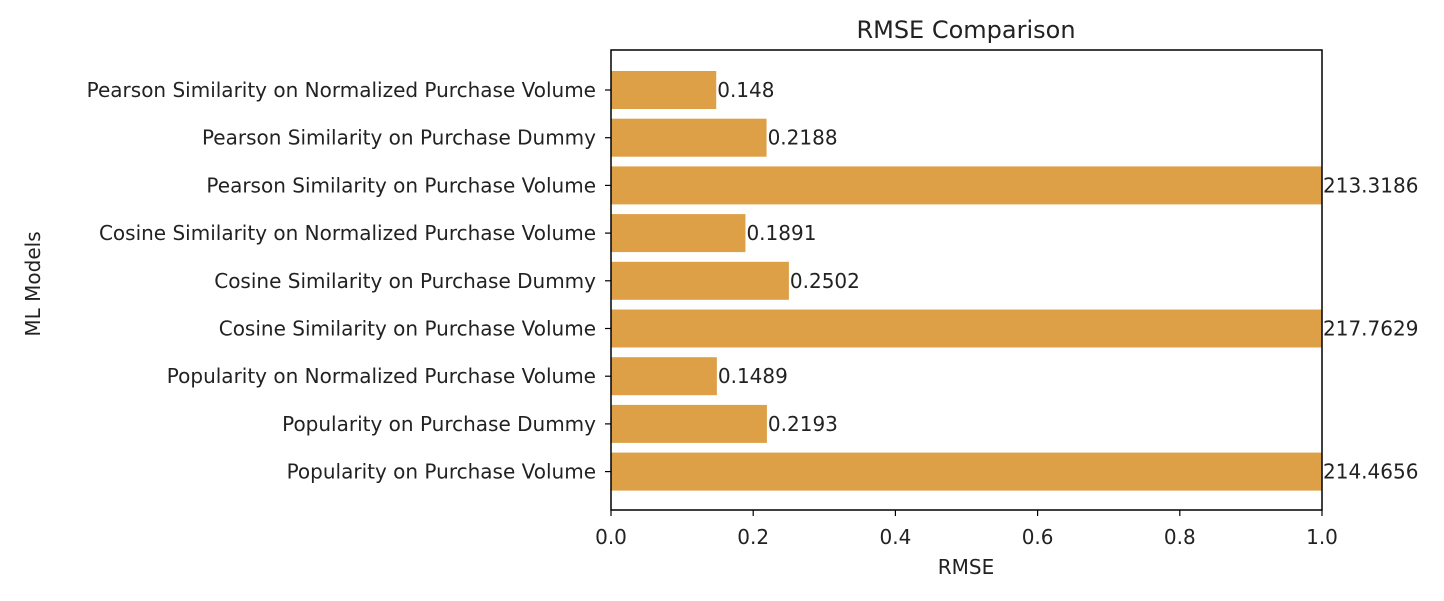 The width and height of the screenshot is (1444, 601). I want to click on x-tick-label: 0.4, so click(895, 537).